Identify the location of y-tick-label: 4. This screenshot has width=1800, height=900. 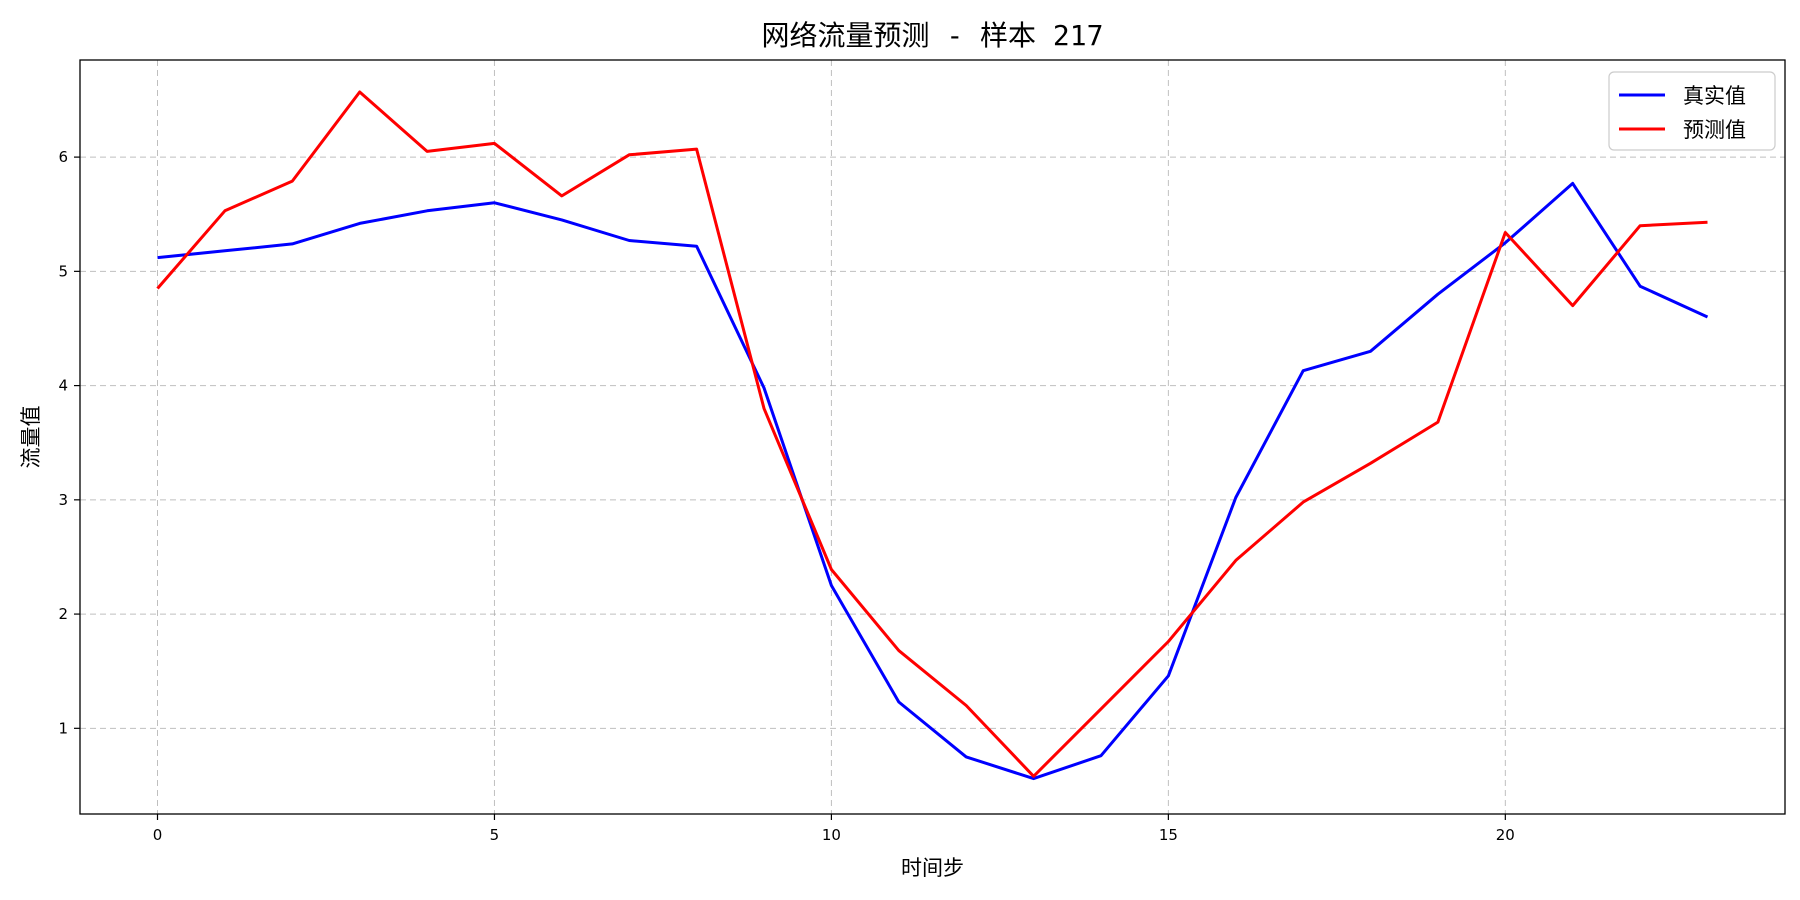
(63, 386).